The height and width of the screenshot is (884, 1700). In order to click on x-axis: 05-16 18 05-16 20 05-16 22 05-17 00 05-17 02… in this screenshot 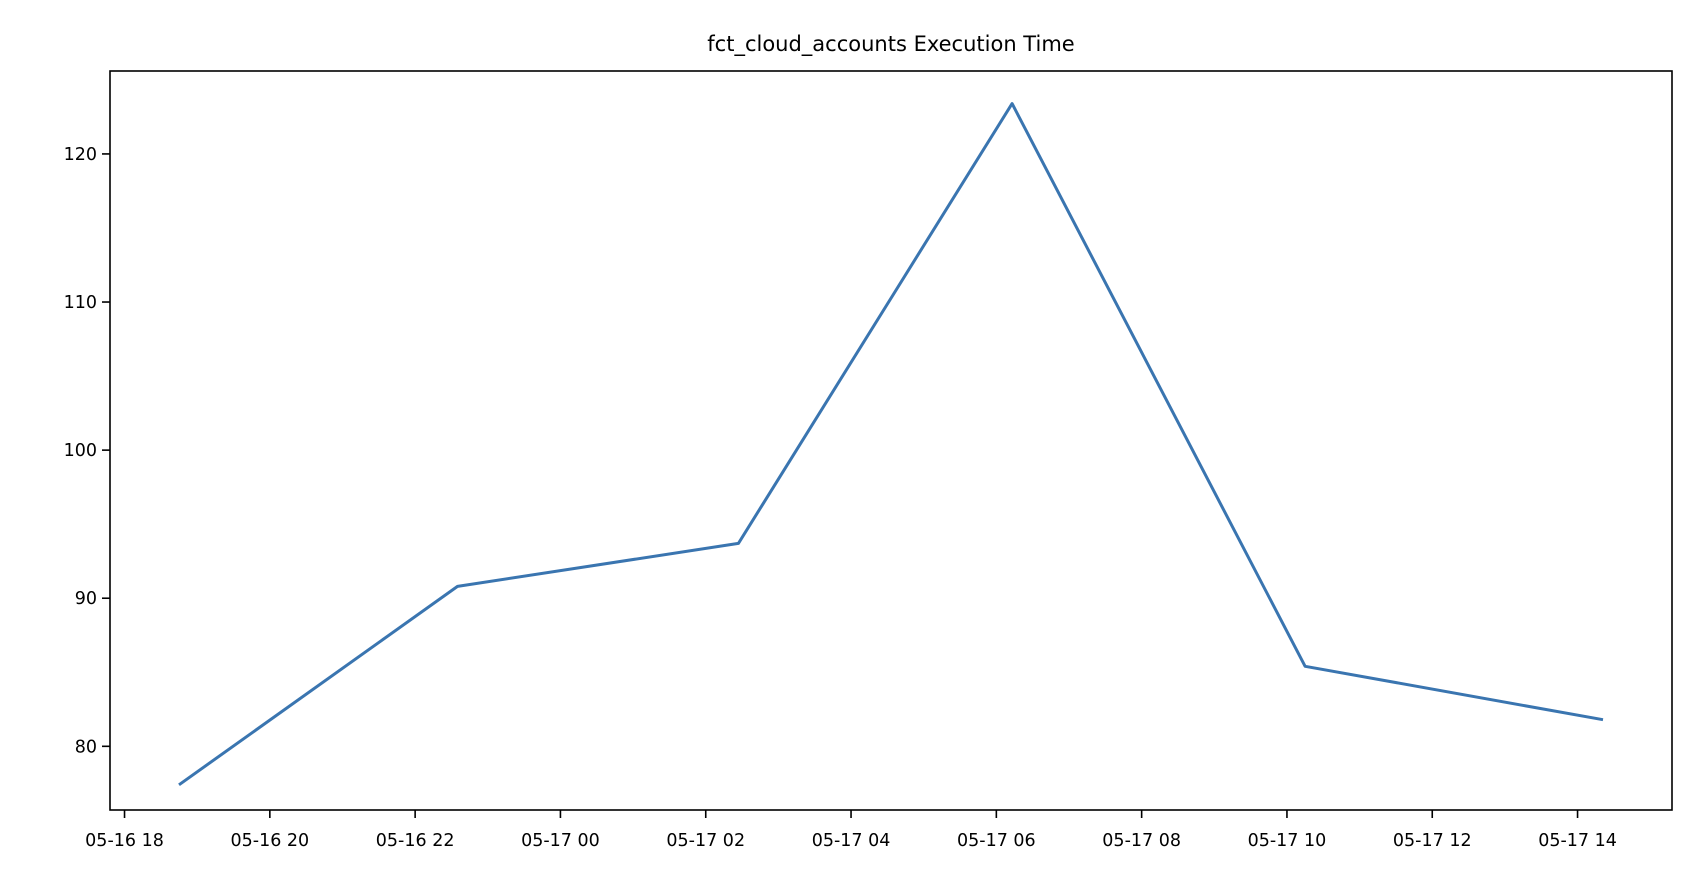, I will do `click(851, 830)`.